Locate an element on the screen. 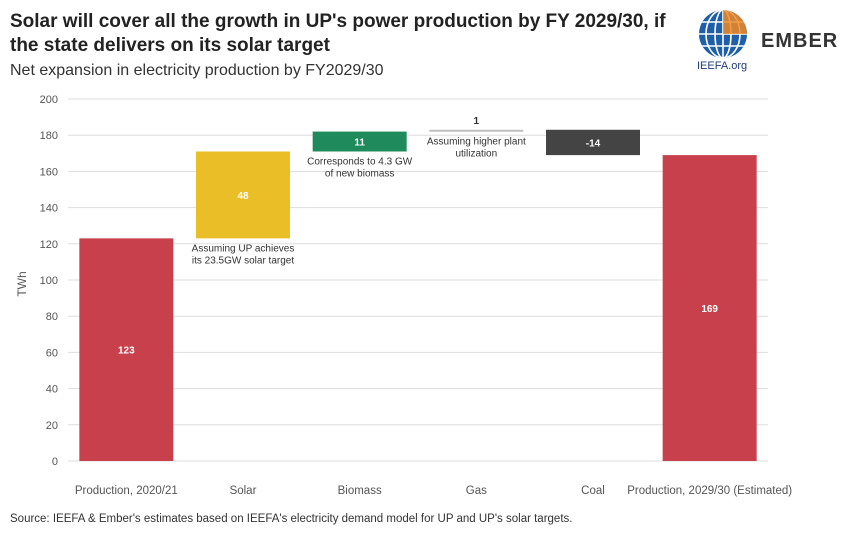 This screenshot has width=850, height=537. y-tick-label: 140 is located at coordinates (49, 209).